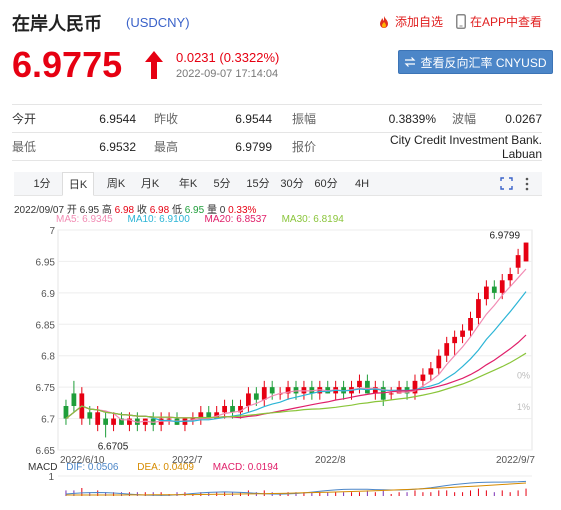  Describe the element at coordinates (278, 184) in the screenshot. I see `chart-period-tabs: 1分 日K 周K 月K 年K 5分 15分 30分 60分 4H` at that location.